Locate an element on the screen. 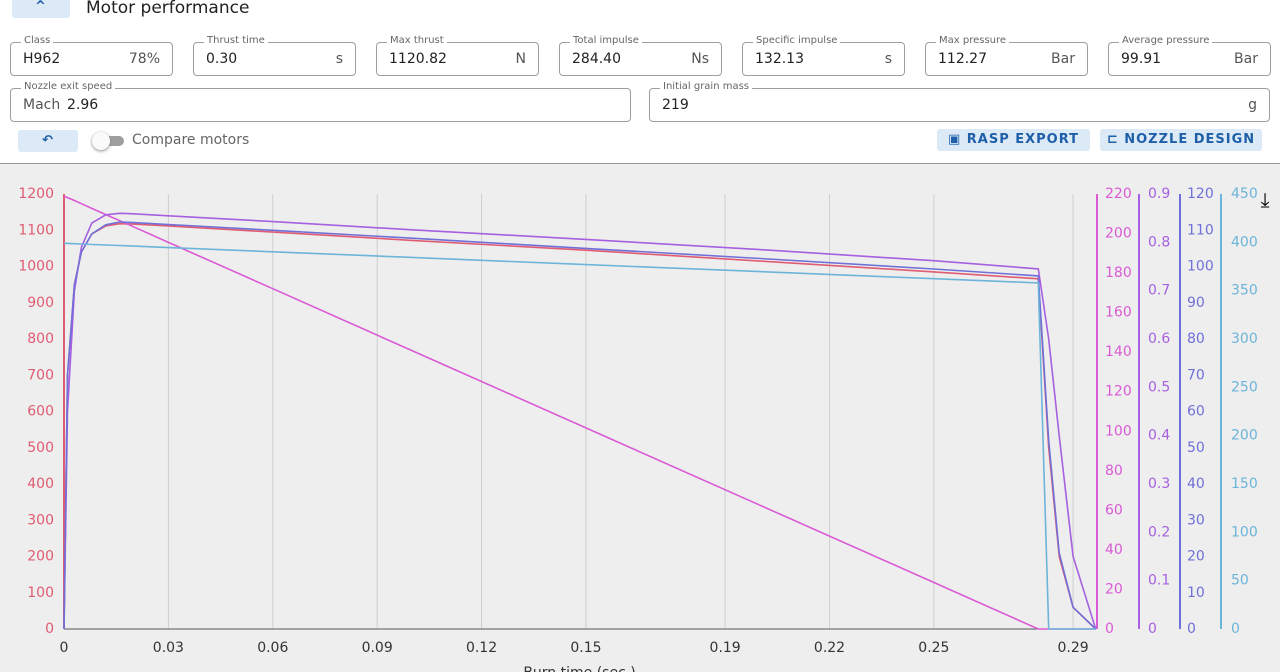 This screenshot has width=1280, height=672. y-tick-label: 160 is located at coordinates (1118, 313).